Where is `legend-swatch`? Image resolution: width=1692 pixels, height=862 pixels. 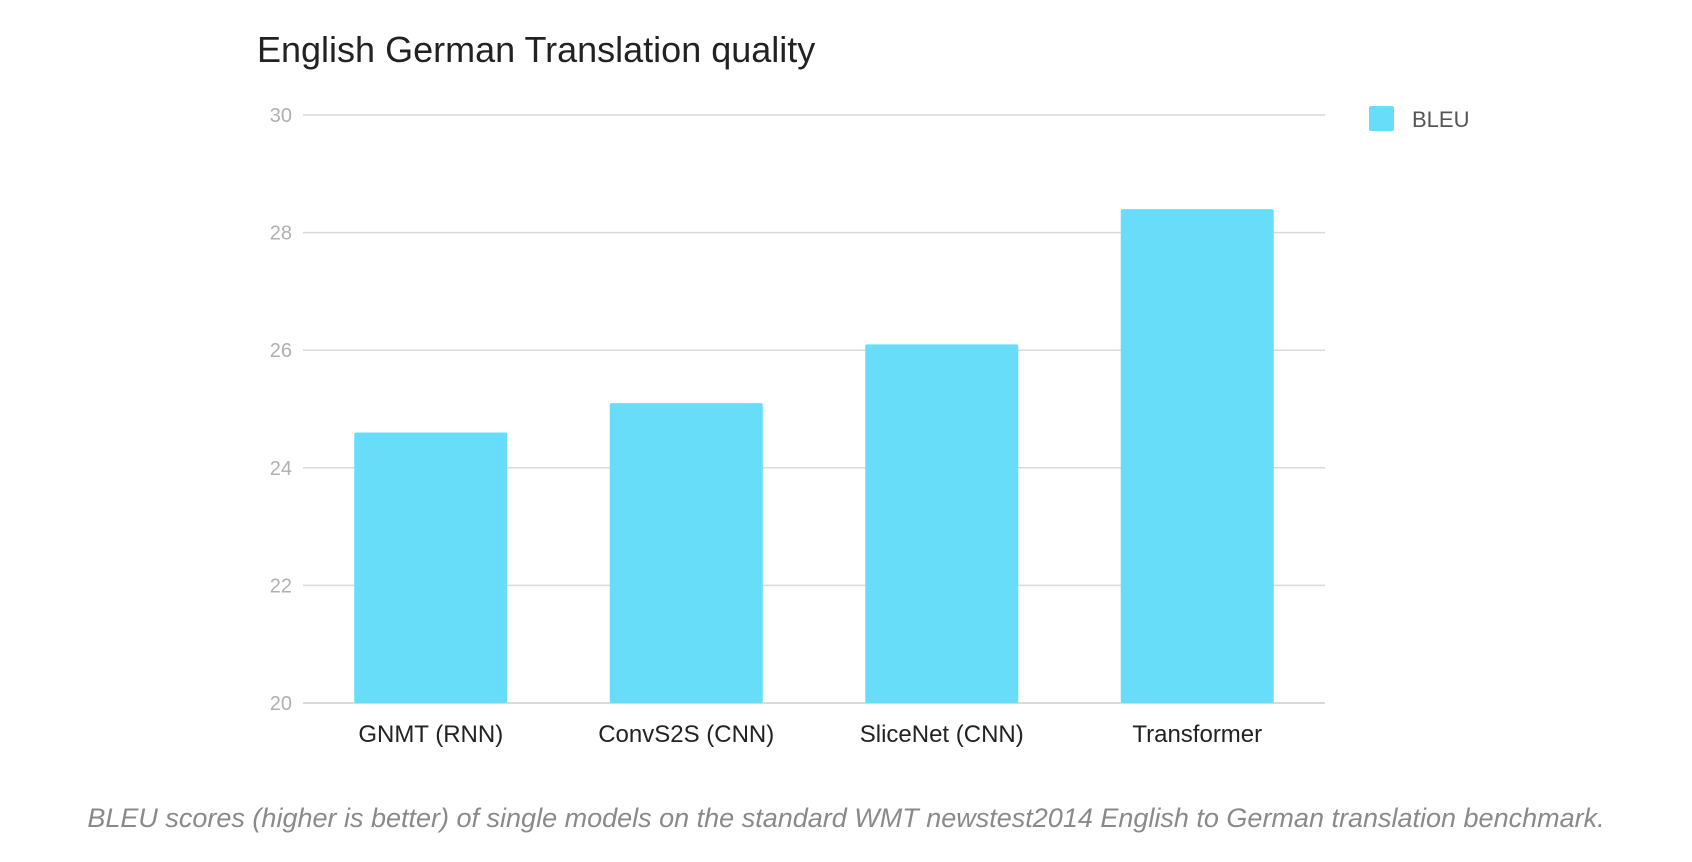
legend-swatch is located at coordinates (1381, 118).